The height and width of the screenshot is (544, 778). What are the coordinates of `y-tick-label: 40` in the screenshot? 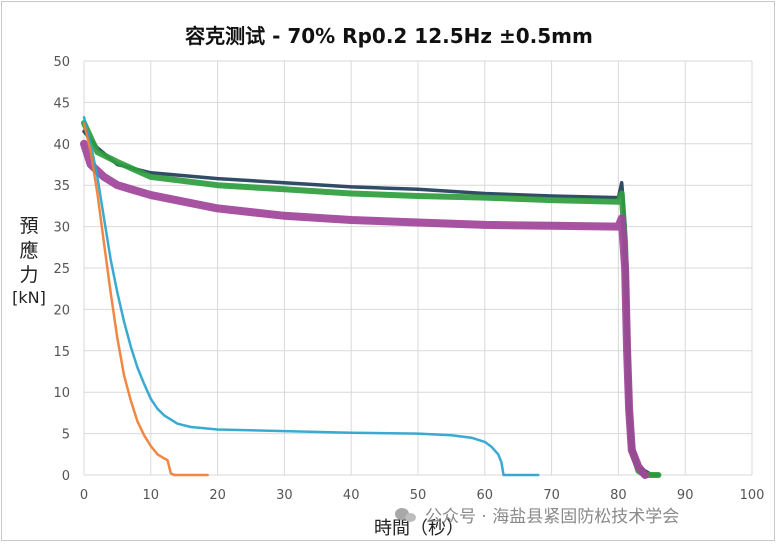 It's located at (61, 145).